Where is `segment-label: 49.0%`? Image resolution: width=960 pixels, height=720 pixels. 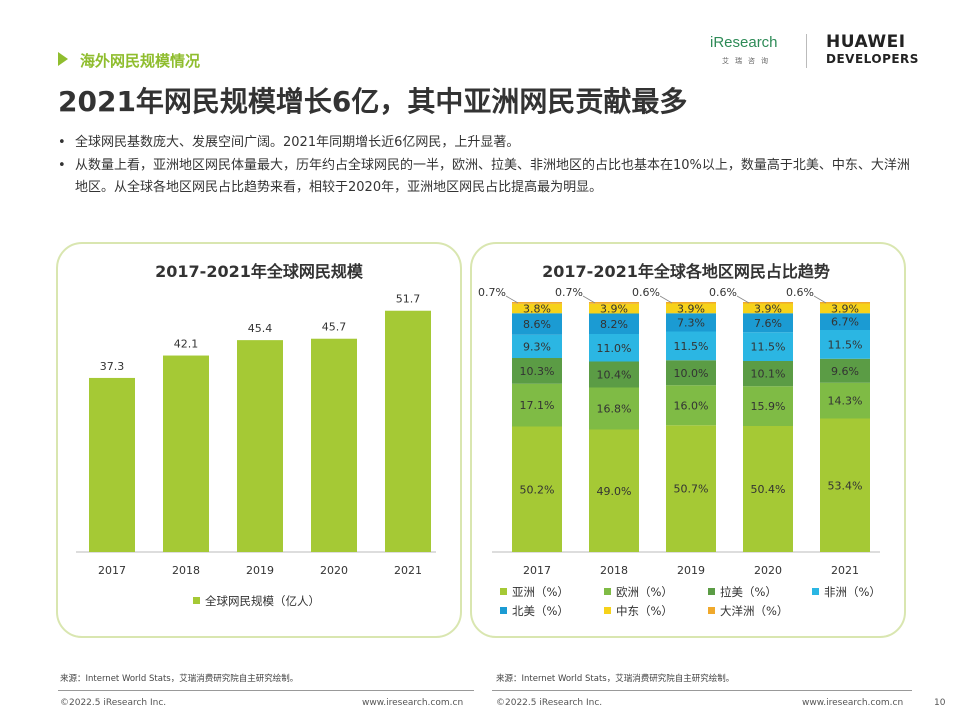
segment-label: 49.0% is located at coordinates (614, 491).